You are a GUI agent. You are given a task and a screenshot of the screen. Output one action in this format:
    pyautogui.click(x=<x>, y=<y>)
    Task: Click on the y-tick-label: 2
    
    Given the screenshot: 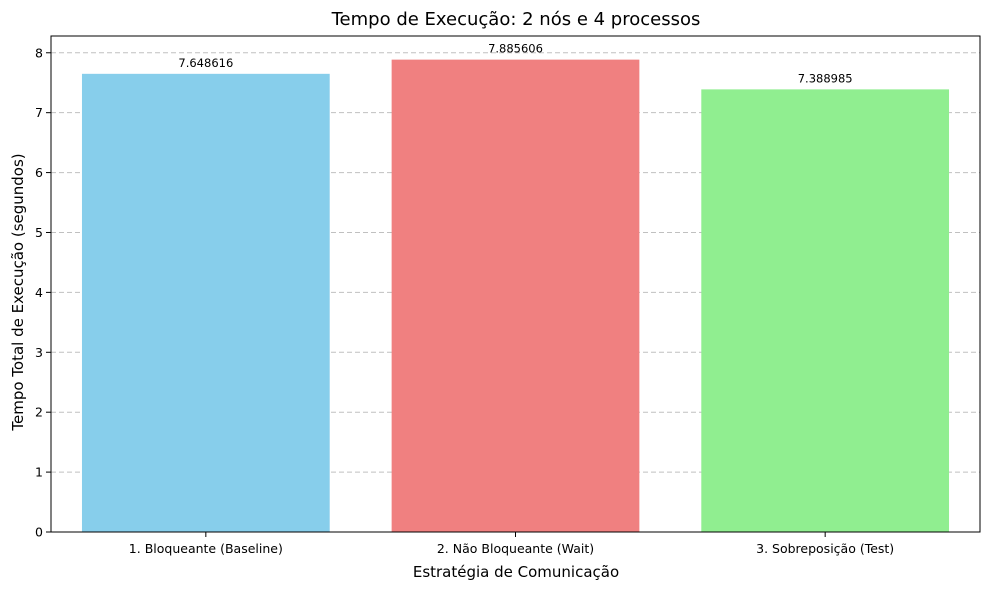 What is the action you would take?
    pyautogui.click(x=39, y=412)
    